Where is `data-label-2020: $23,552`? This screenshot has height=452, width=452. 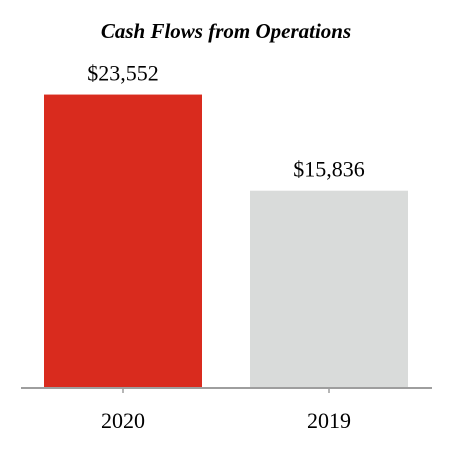
data-label-2020: $23,552 is located at coordinates (123, 73).